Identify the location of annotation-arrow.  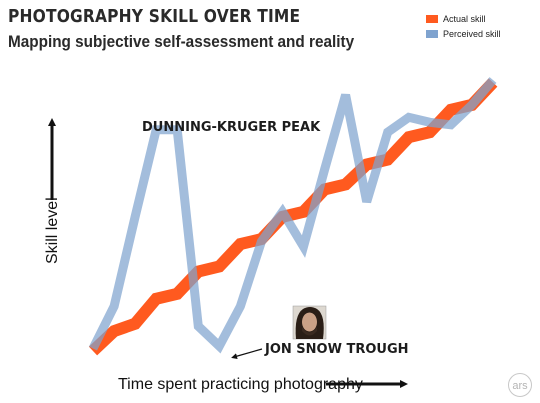
(247, 354).